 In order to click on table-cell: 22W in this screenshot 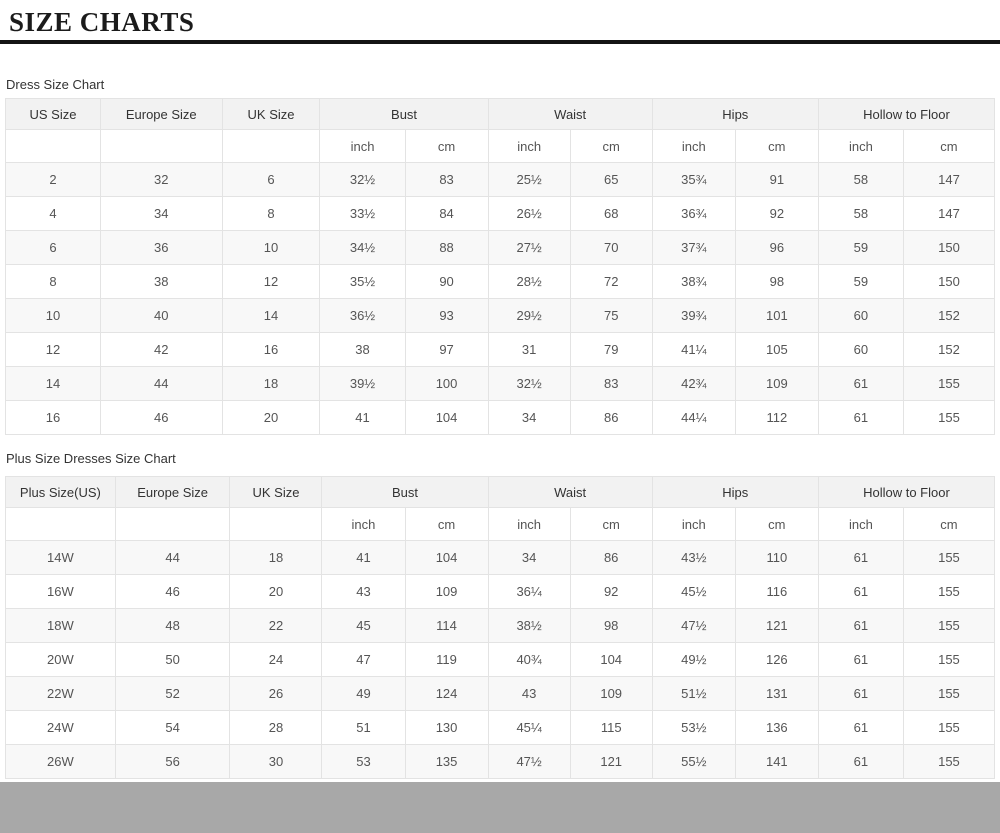, I will do `click(60, 693)`.